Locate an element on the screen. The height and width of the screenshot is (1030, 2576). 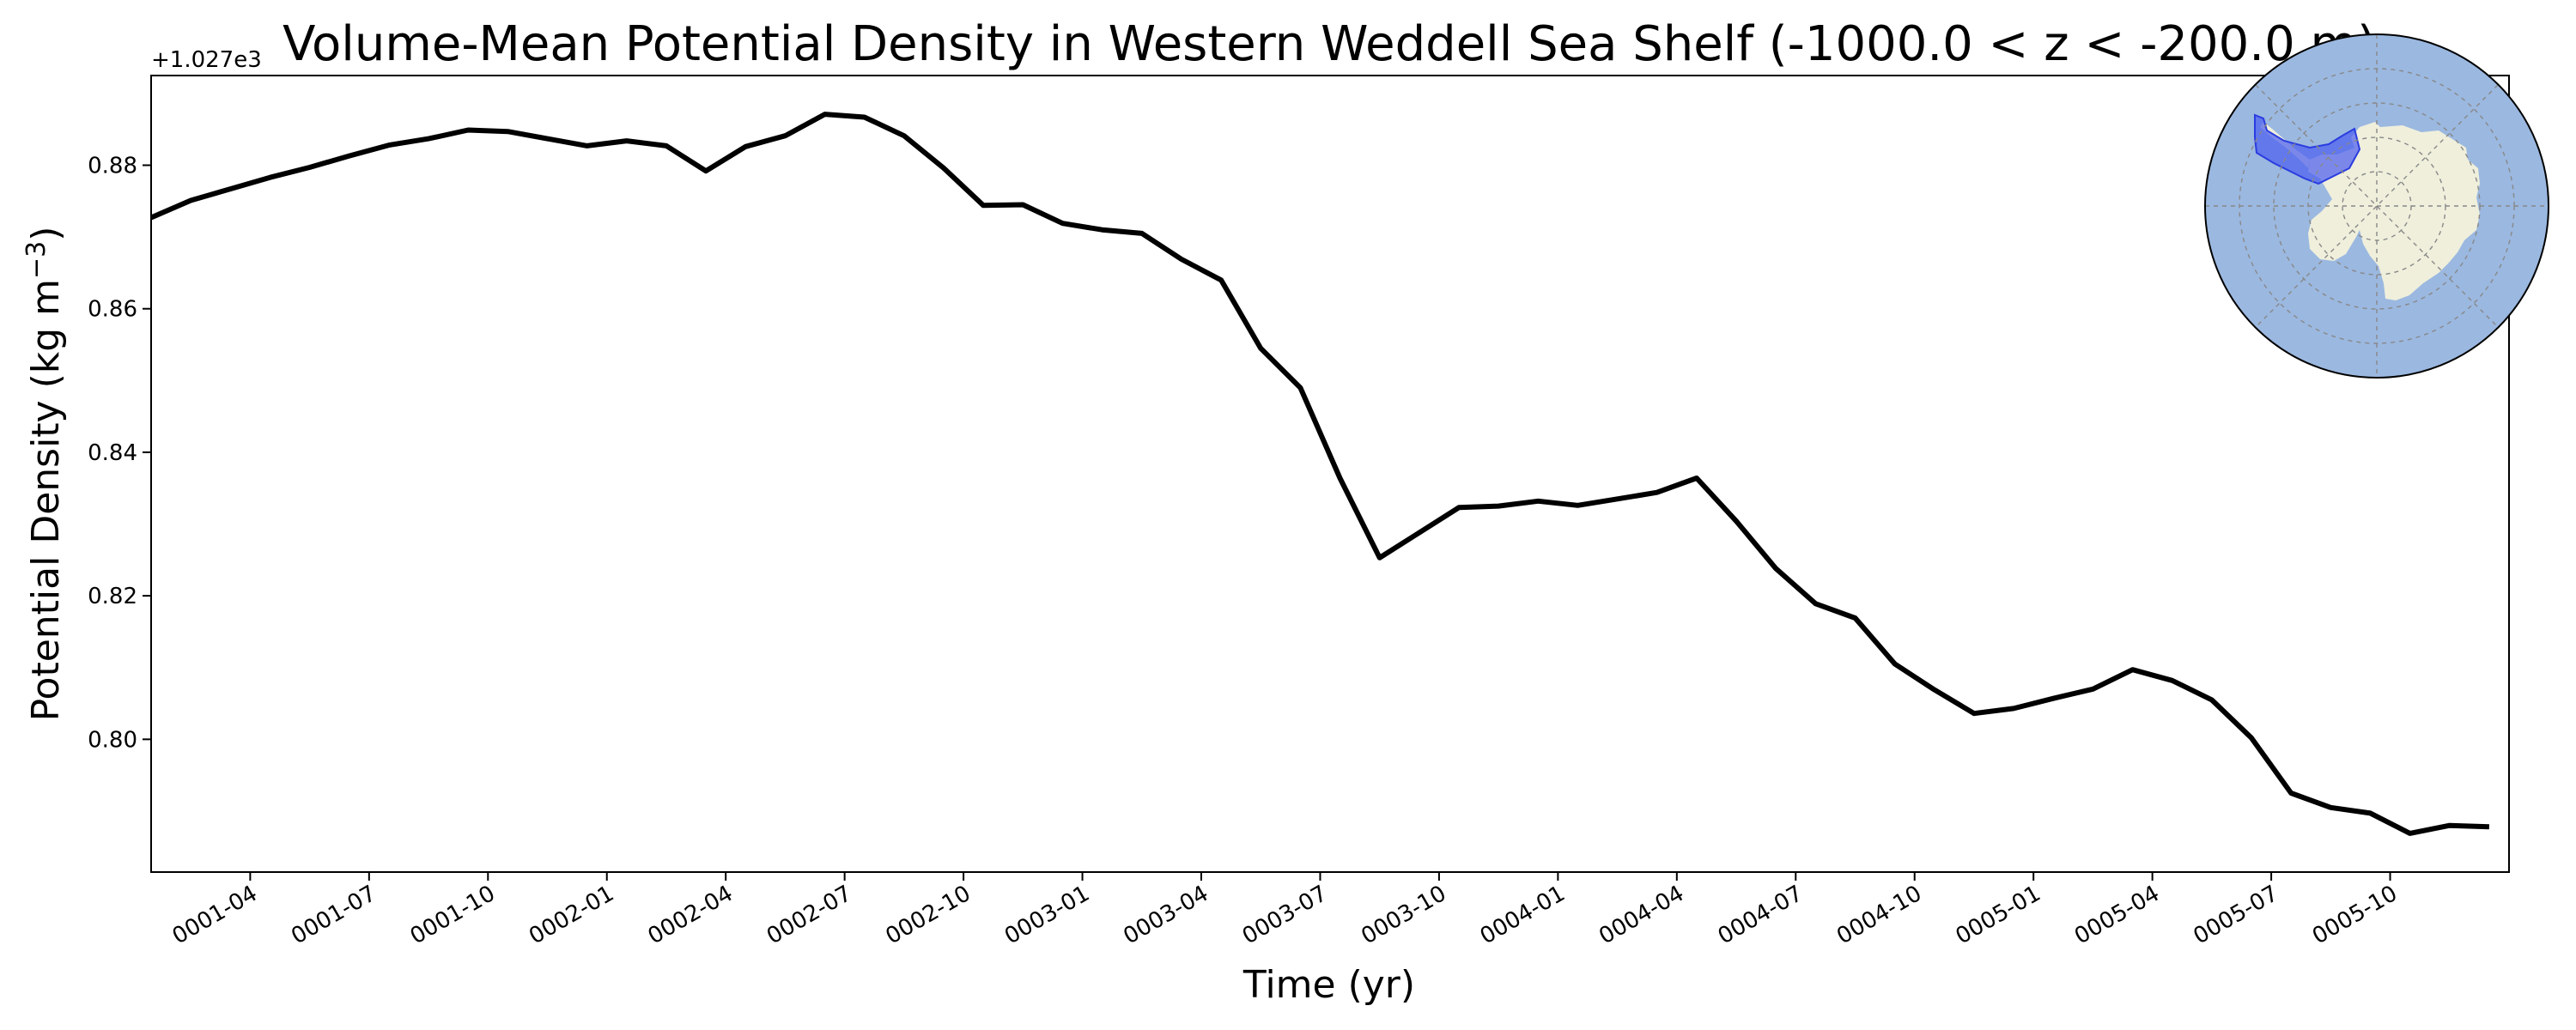
inset-map is located at coordinates (2376, 206).